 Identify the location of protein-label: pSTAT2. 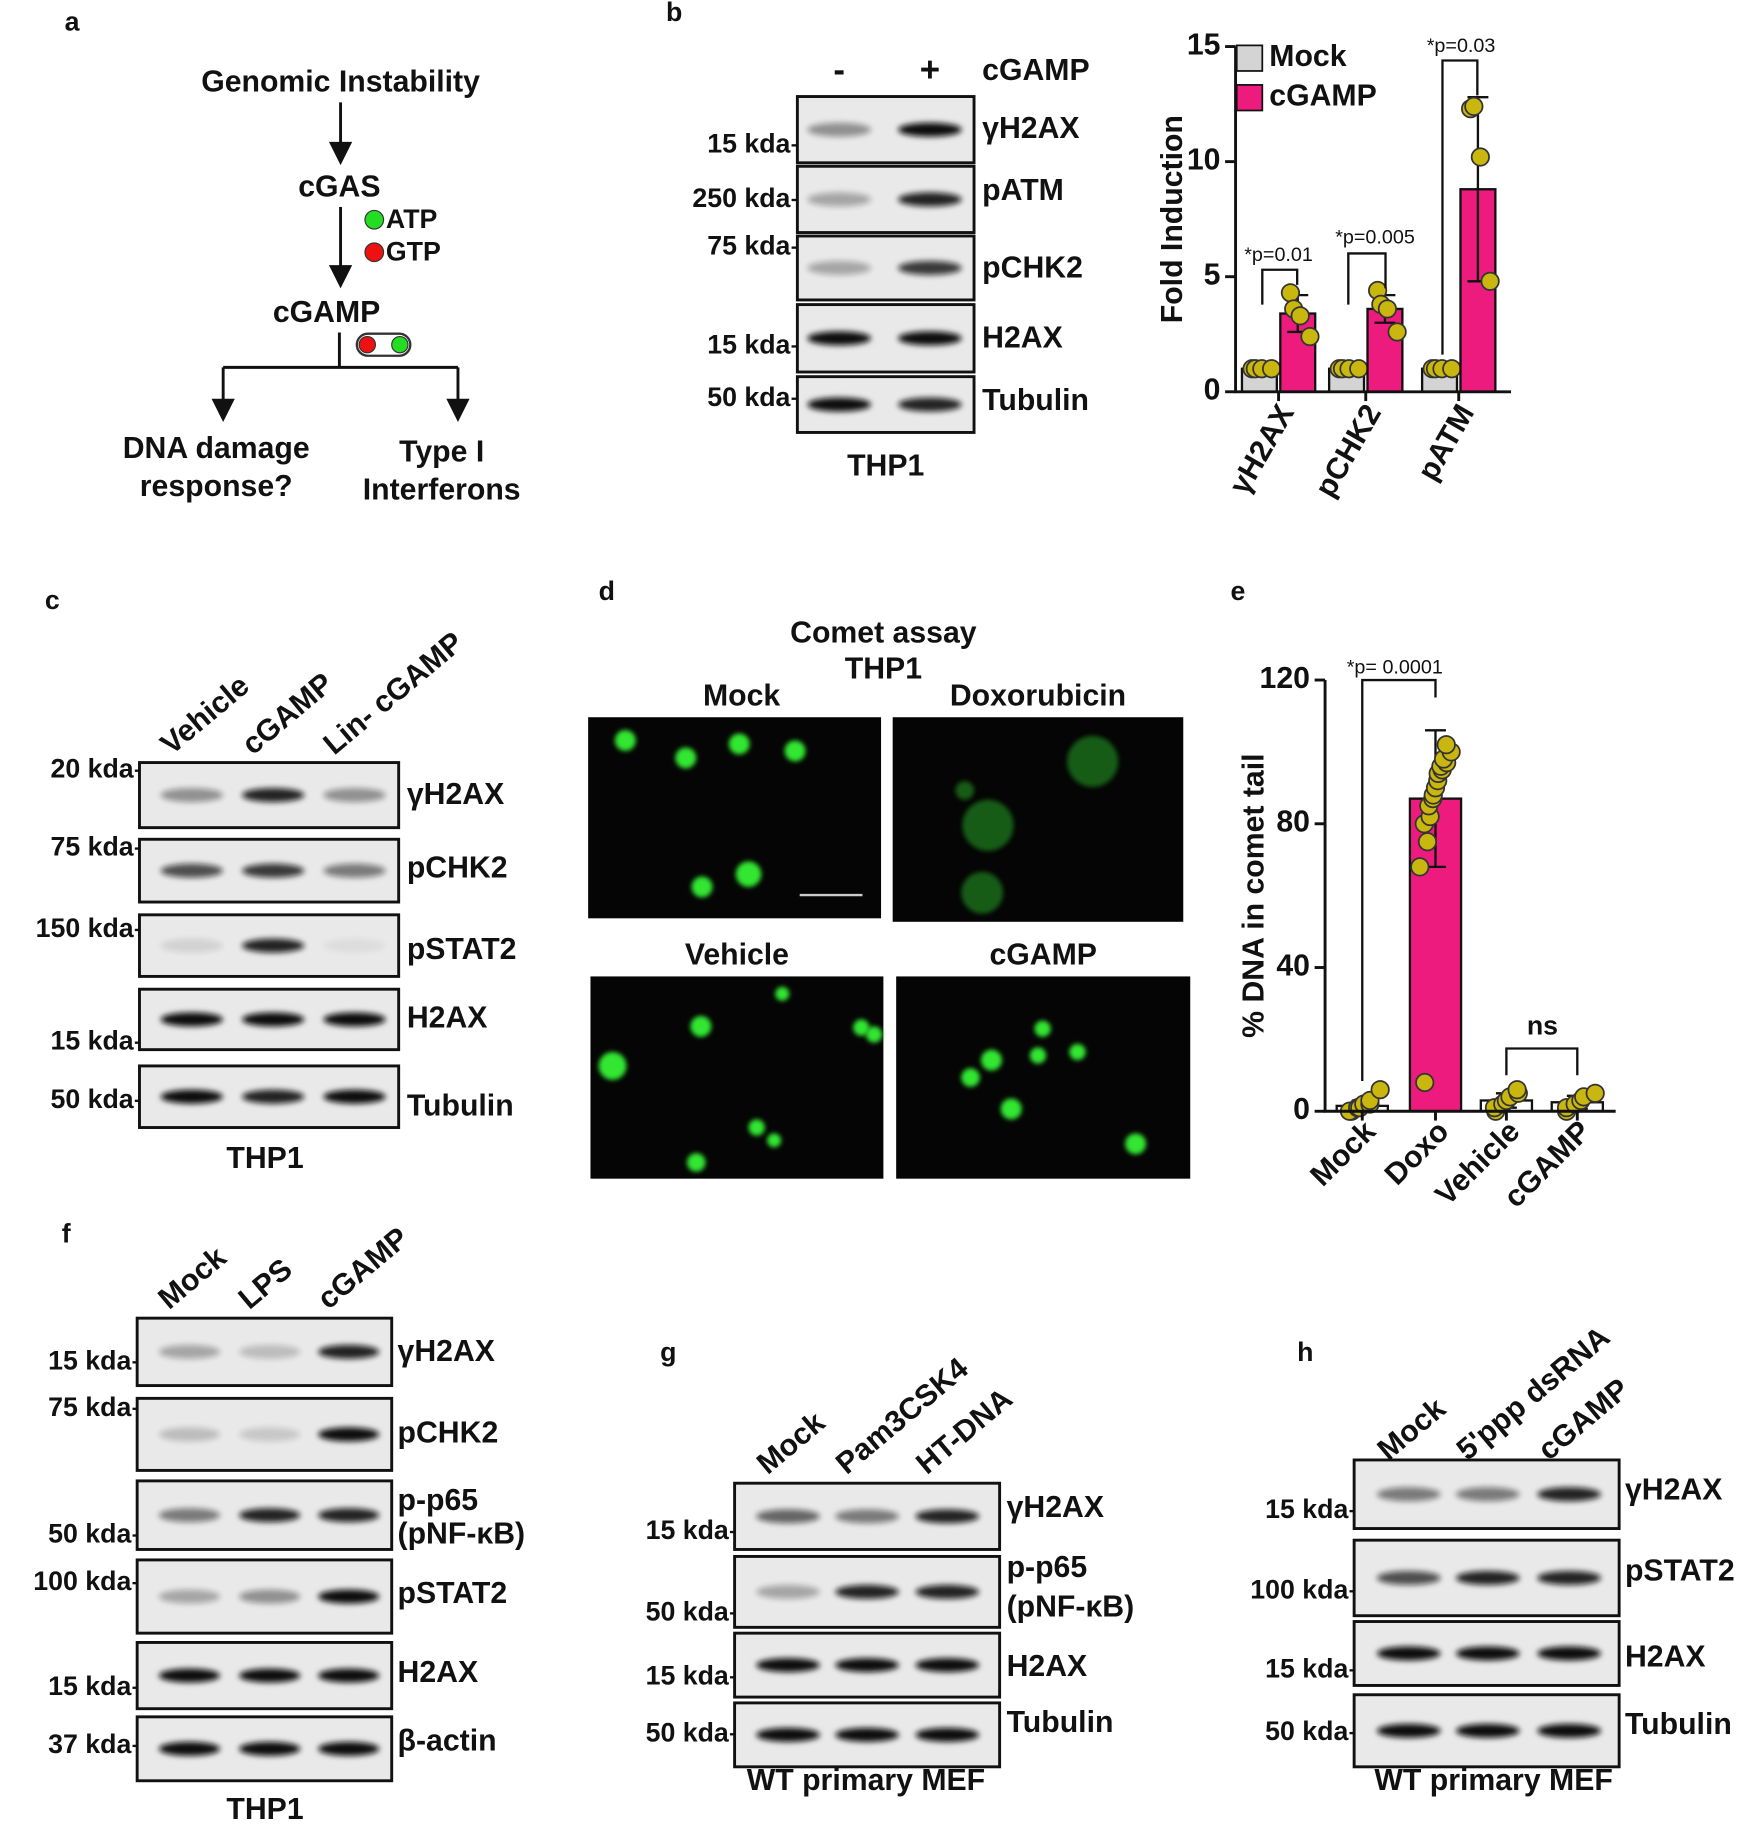
(462, 949).